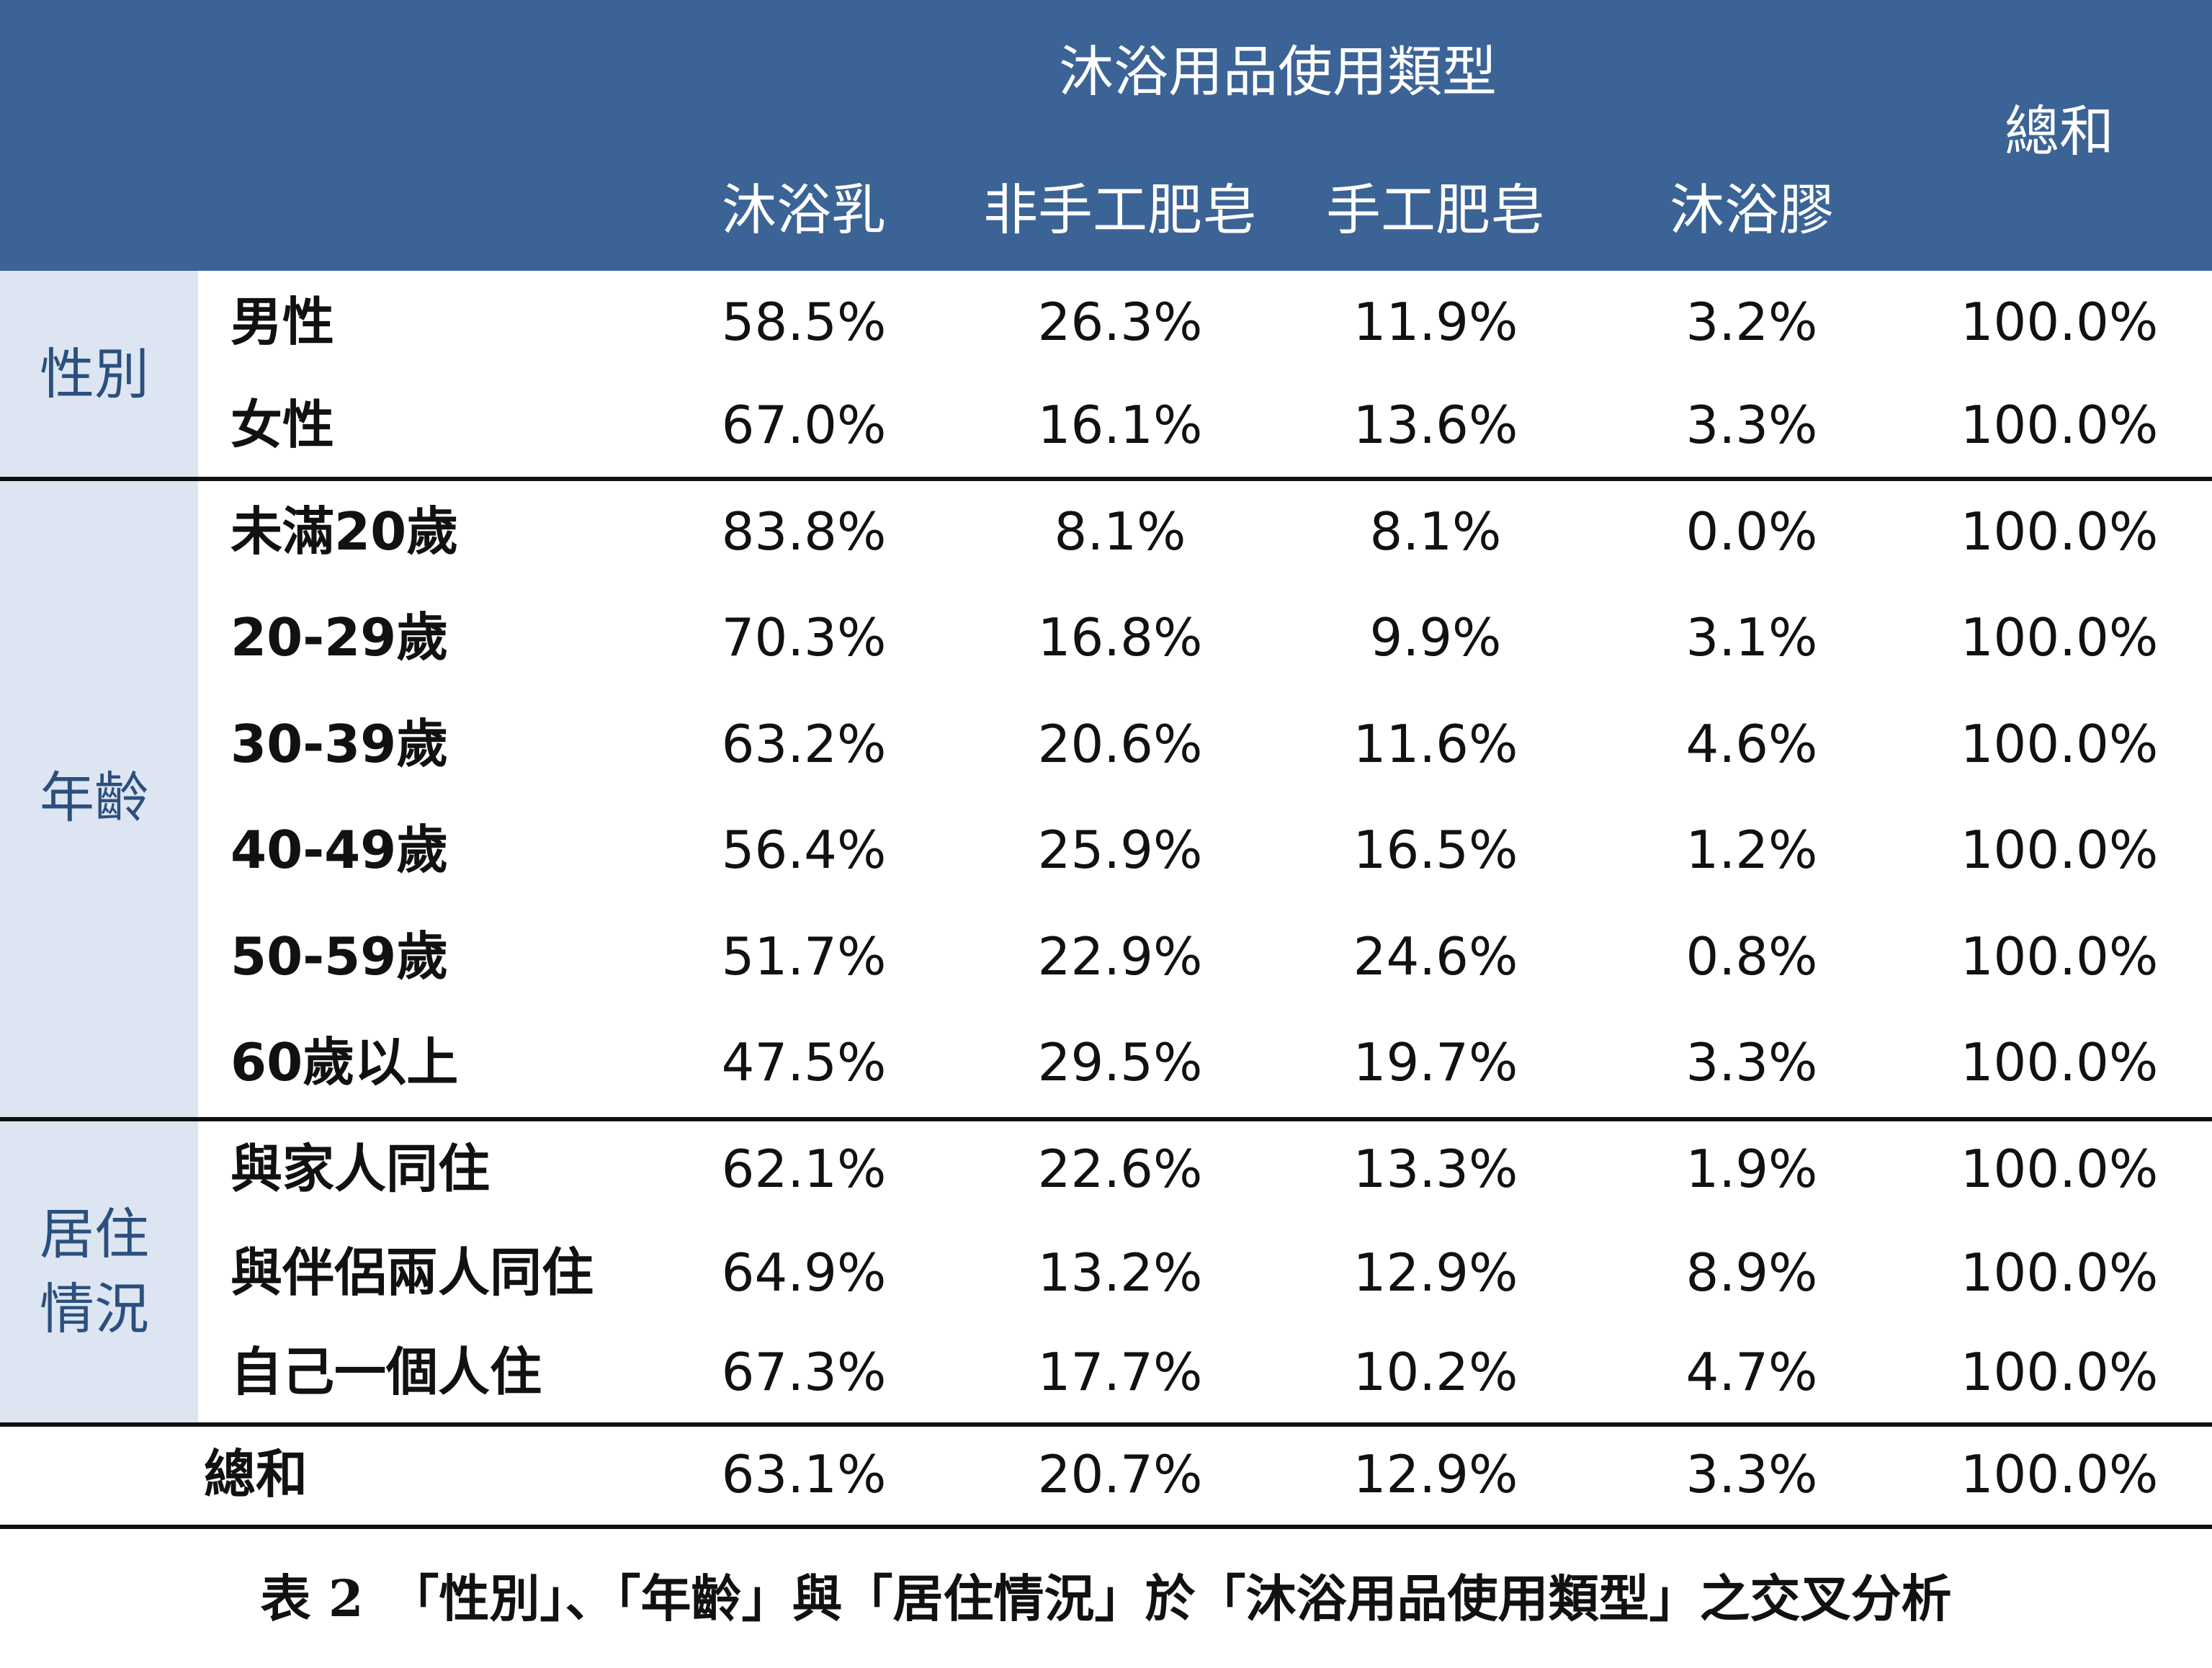 The width and height of the screenshot is (2212, 1668). Describe the element at coordinates (804, 210) in the screenshot. I see `column-header-body-wash: 沐浴乳` at that location.